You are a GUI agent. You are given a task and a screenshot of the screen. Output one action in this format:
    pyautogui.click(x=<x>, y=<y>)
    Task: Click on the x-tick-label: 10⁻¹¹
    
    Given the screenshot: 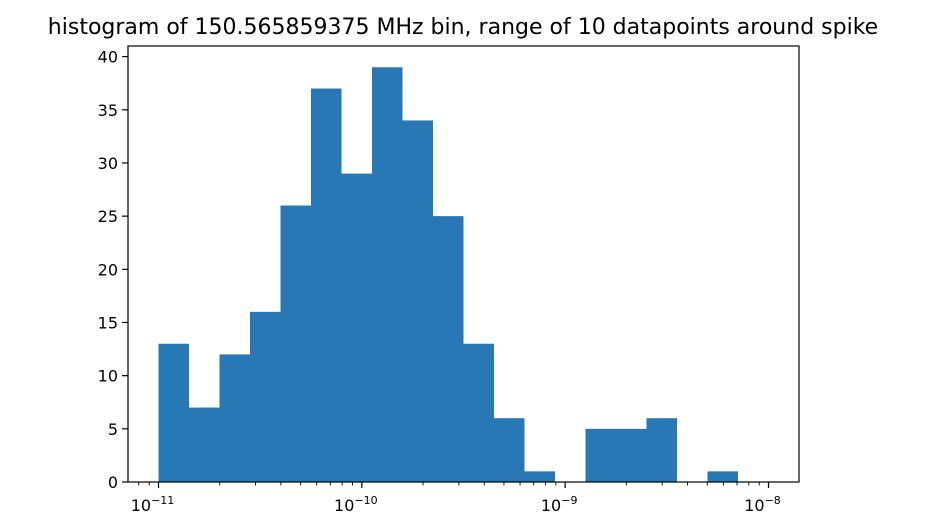 What is the action you would take?
    pyautogui.click(x=153, y=504)
    